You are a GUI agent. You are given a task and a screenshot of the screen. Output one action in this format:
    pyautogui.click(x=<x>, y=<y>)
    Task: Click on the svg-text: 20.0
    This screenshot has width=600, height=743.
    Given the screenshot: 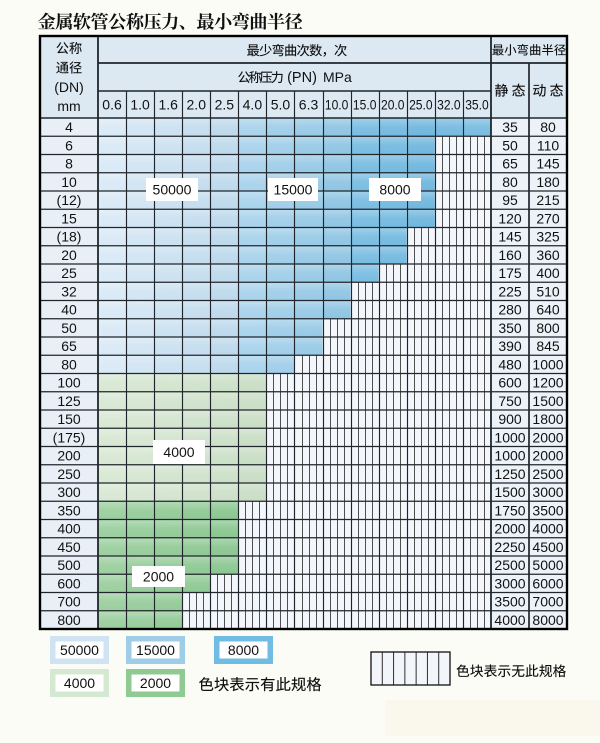 What is the action you would take?
    pyautogui.click(x=393, y=105)
    